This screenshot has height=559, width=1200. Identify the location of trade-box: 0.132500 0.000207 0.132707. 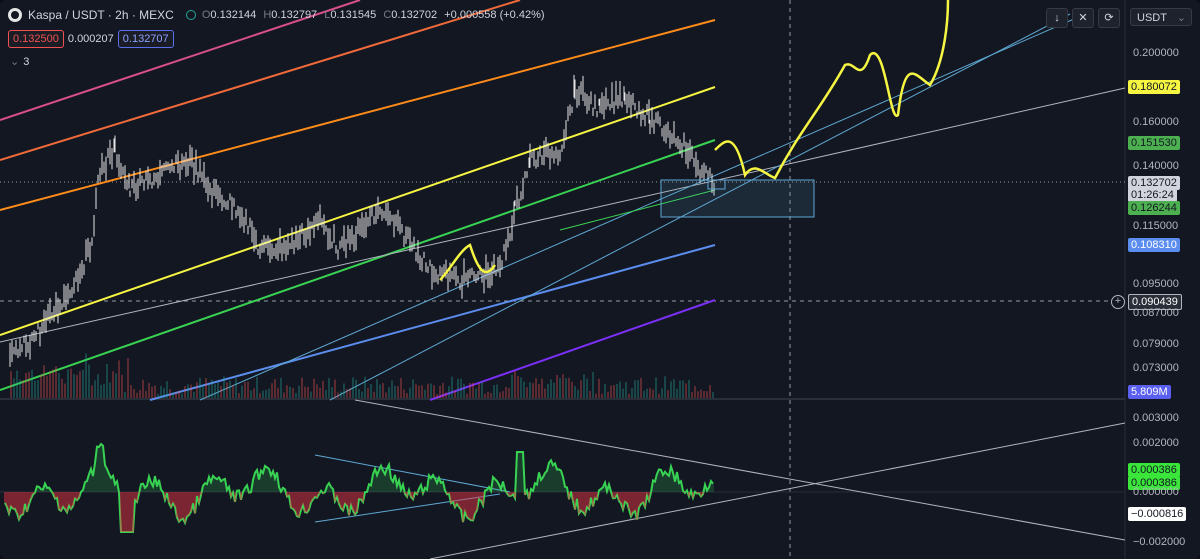
(91, 39).